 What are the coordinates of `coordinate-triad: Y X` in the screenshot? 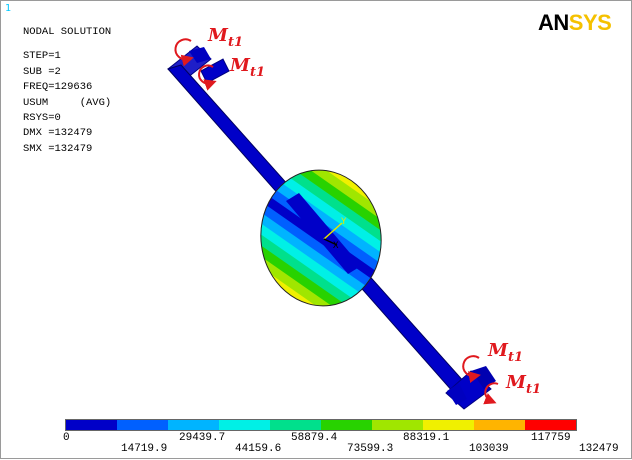 It's located at (335, 234).